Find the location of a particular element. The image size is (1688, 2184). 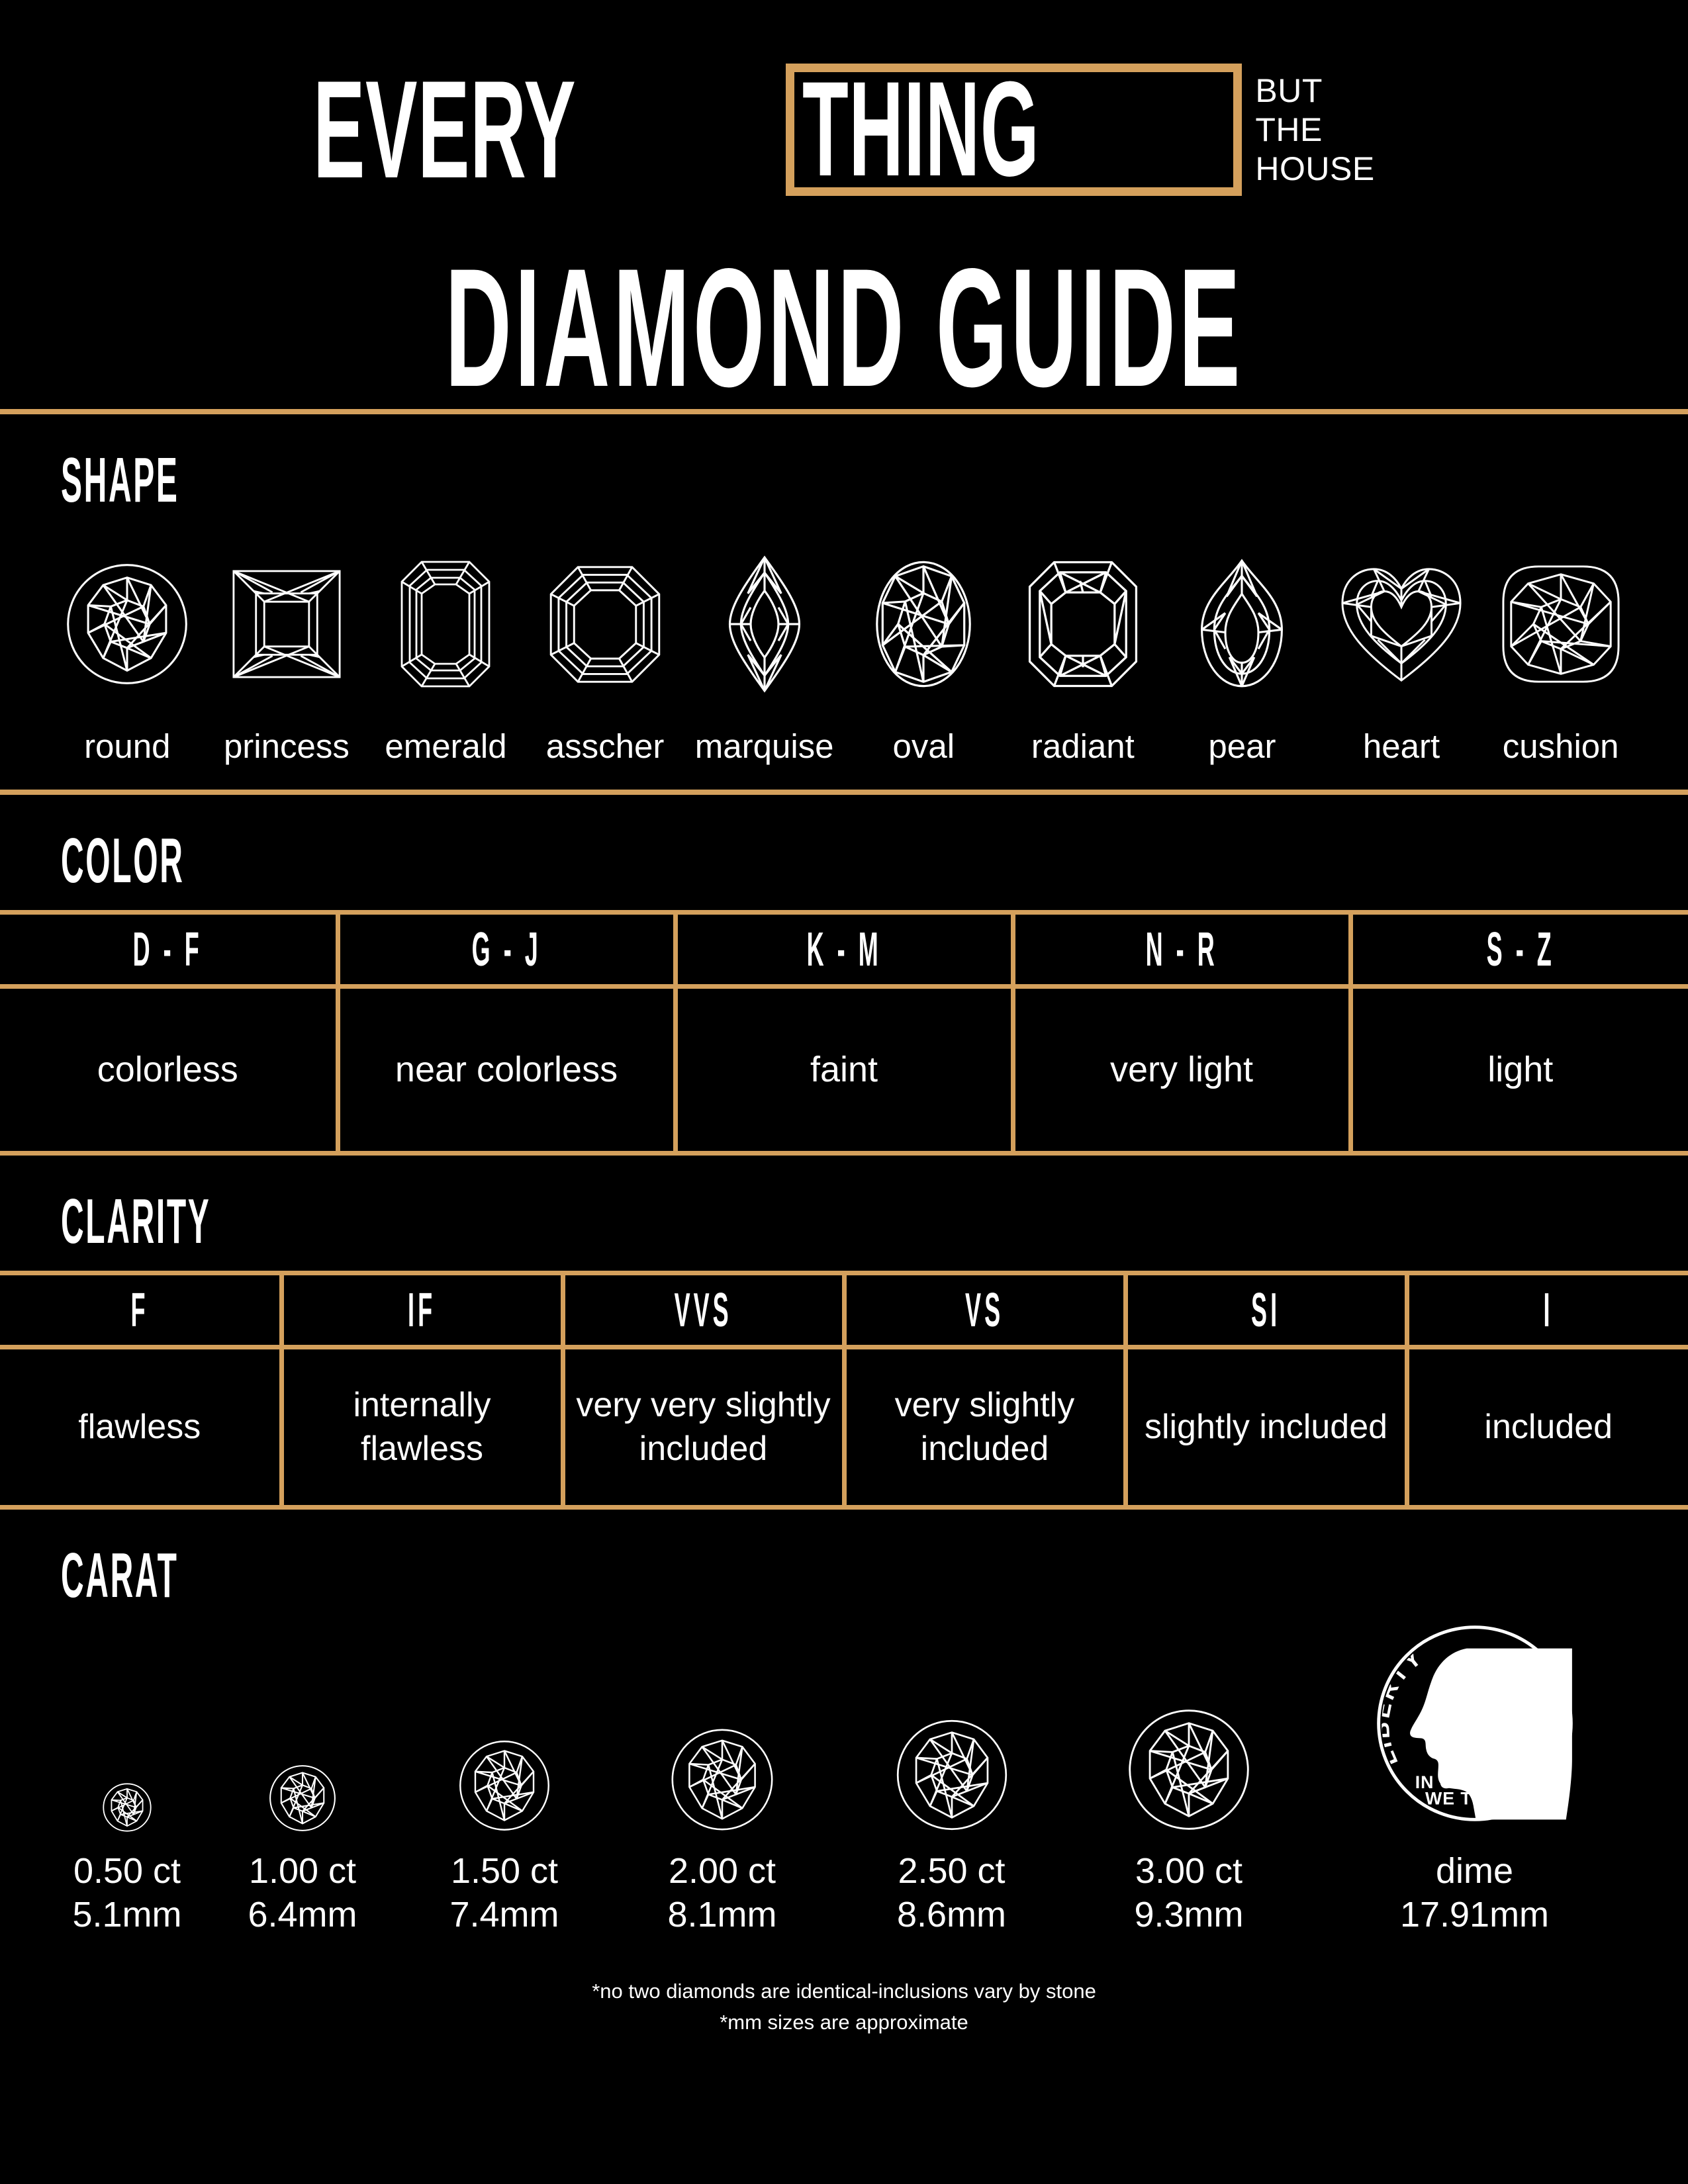

table-cell: near colorless is located at coordinates (505, 1071).